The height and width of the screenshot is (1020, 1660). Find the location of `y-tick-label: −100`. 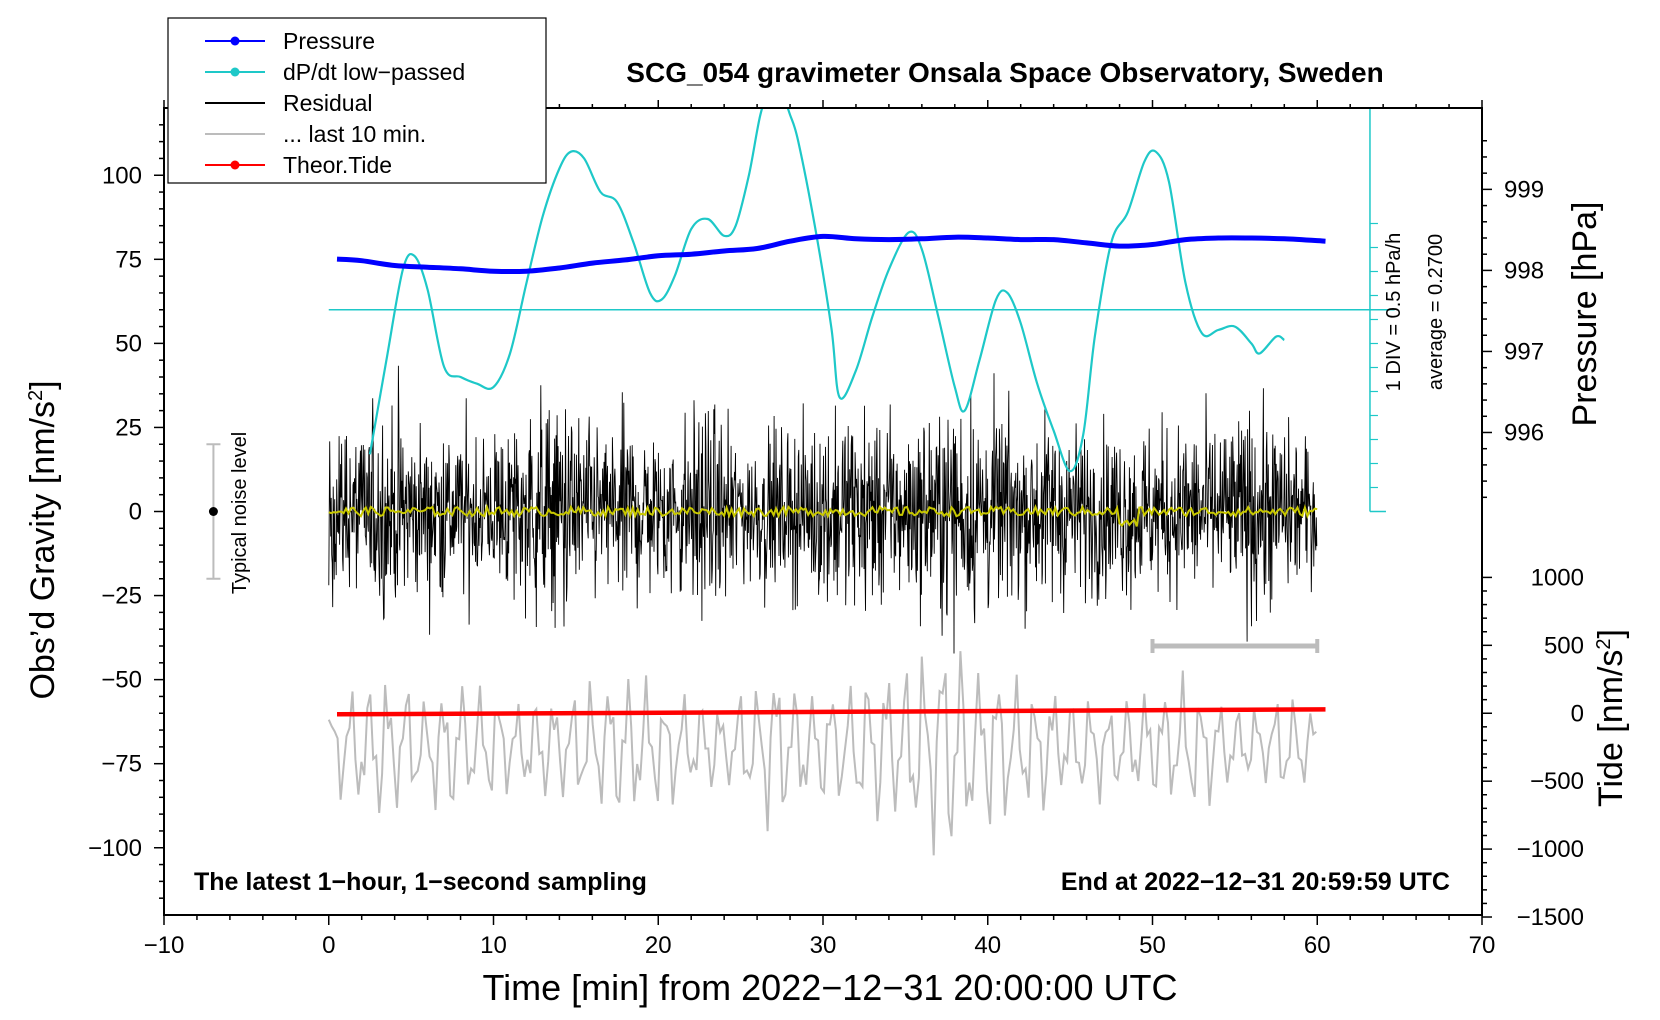

y-tick-label: −100 is located at coordinates (115, 848).